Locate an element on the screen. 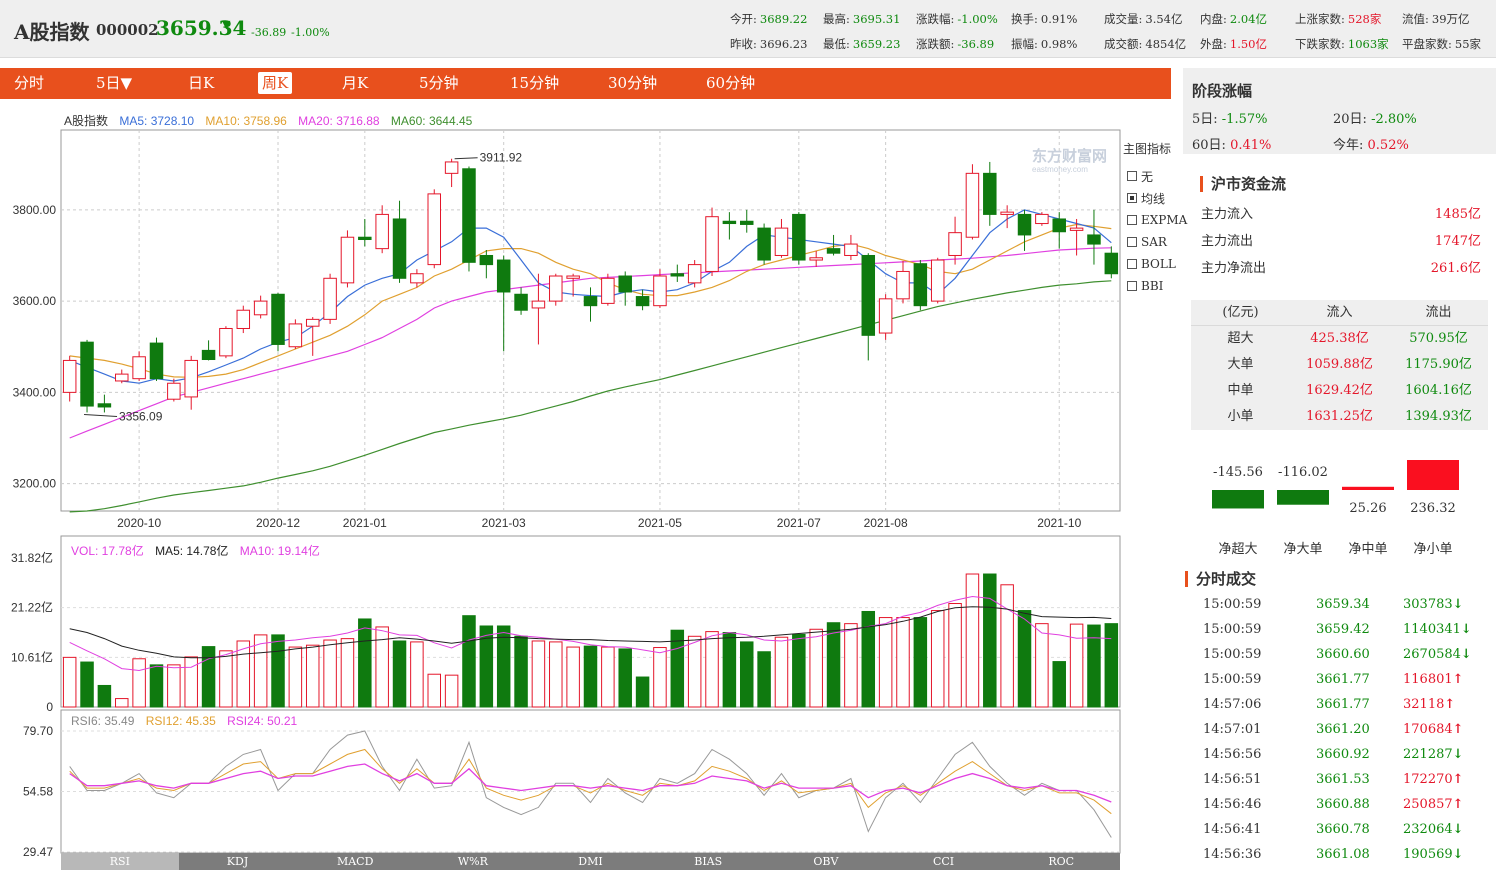 This screenshot has height=876, width=1510. indicator-option: 均线 is located at coordinates (1155, 198).